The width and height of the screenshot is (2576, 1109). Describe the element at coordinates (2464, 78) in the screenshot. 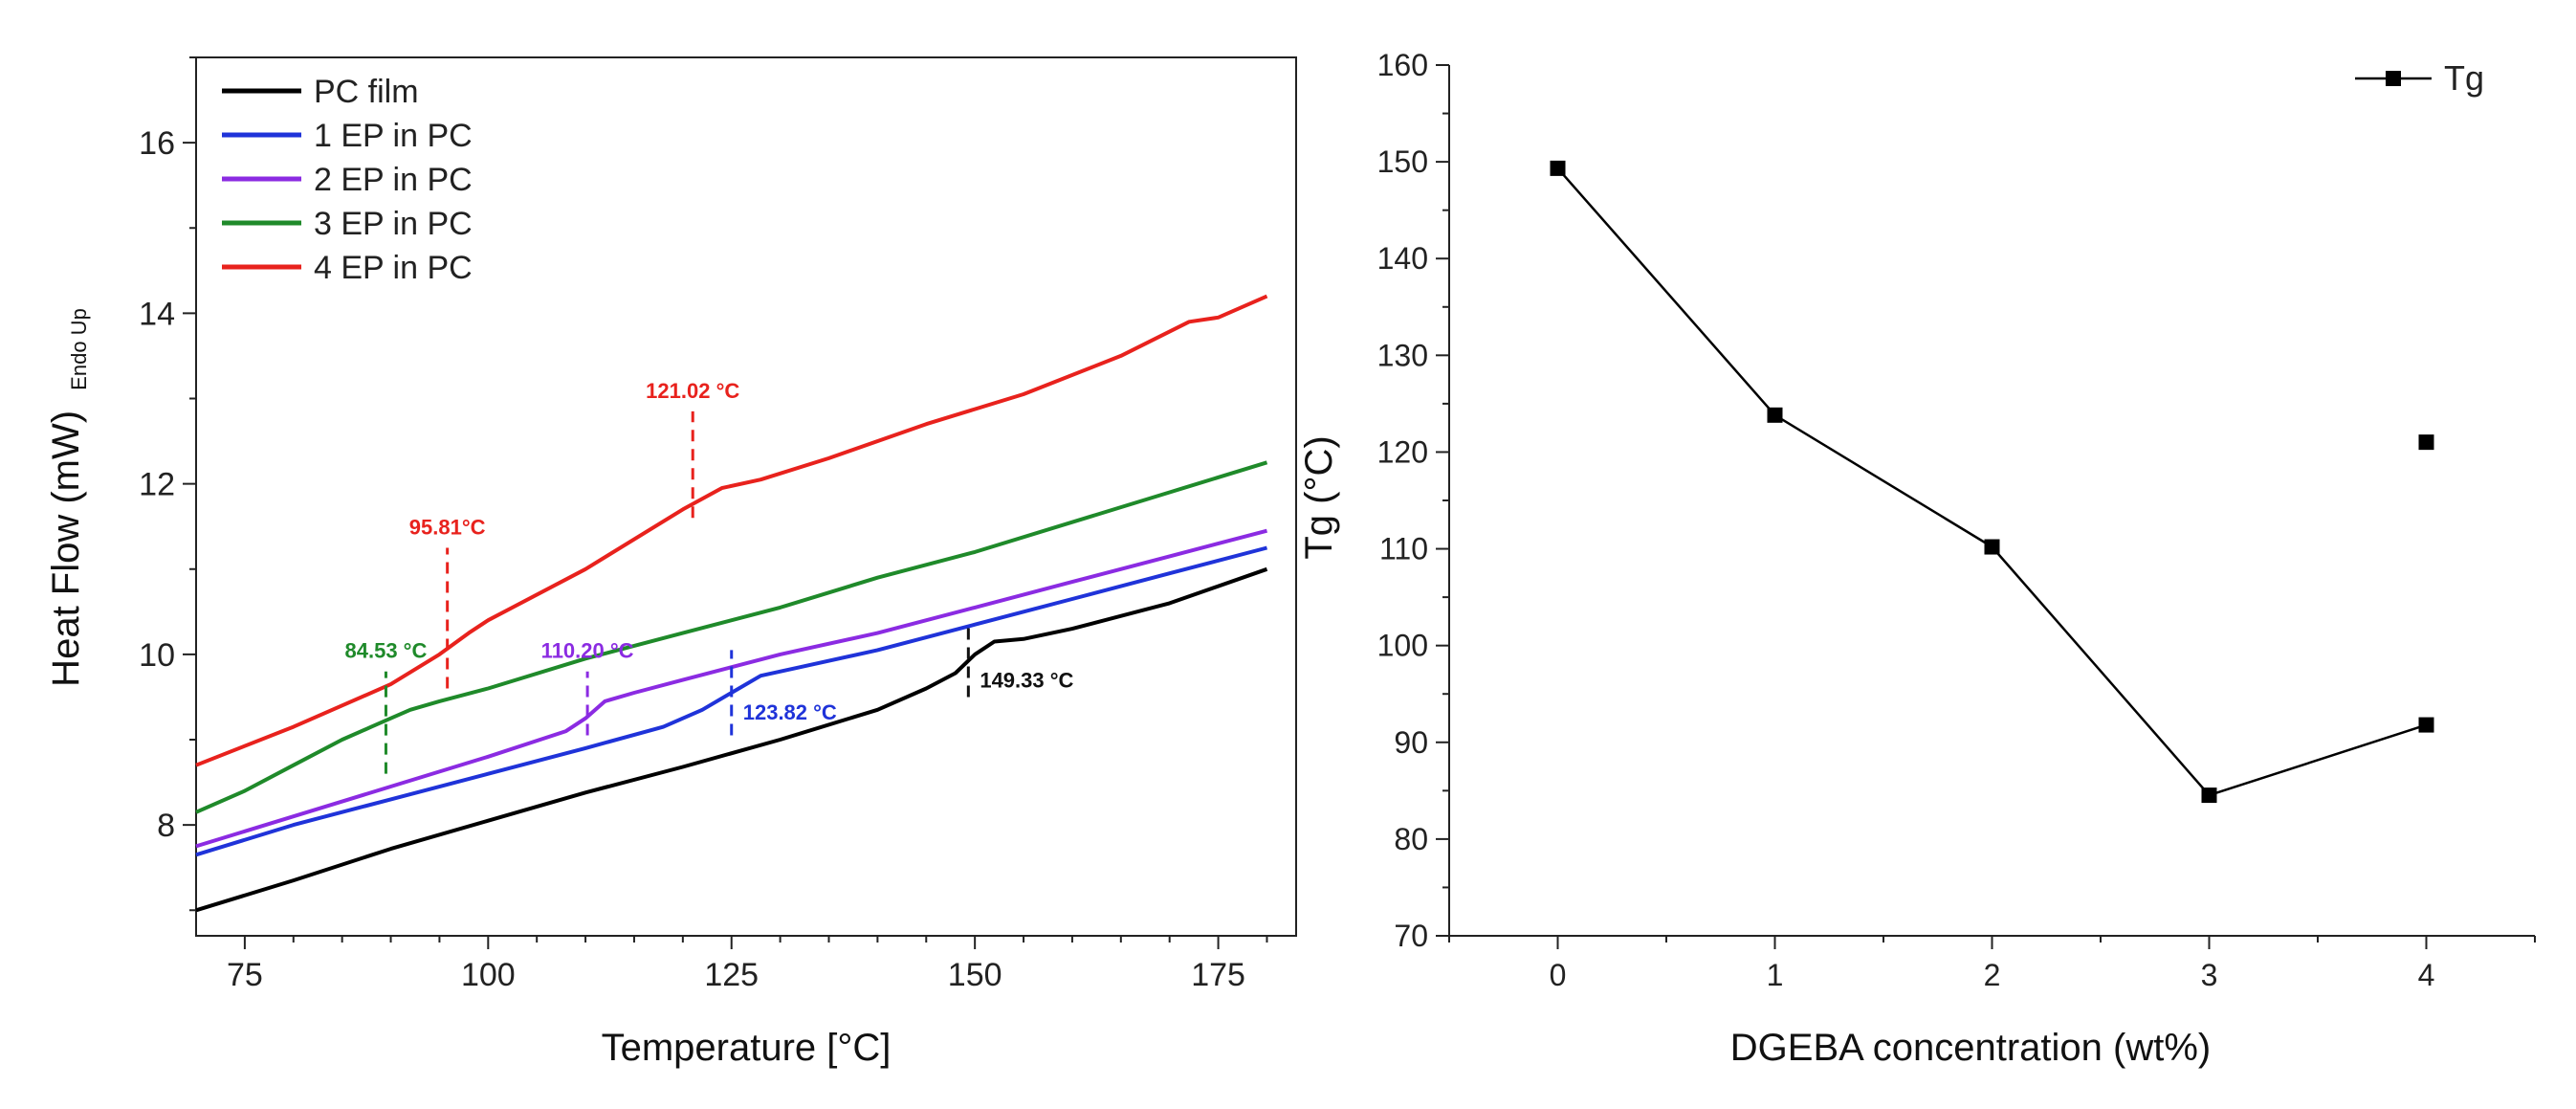

I see `legend-label: Tg` at that location.